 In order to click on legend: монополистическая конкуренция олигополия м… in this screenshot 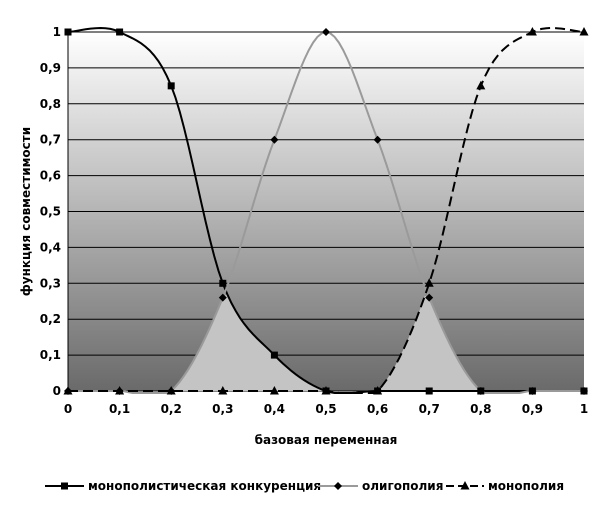, I will do `click(304, 486)`.